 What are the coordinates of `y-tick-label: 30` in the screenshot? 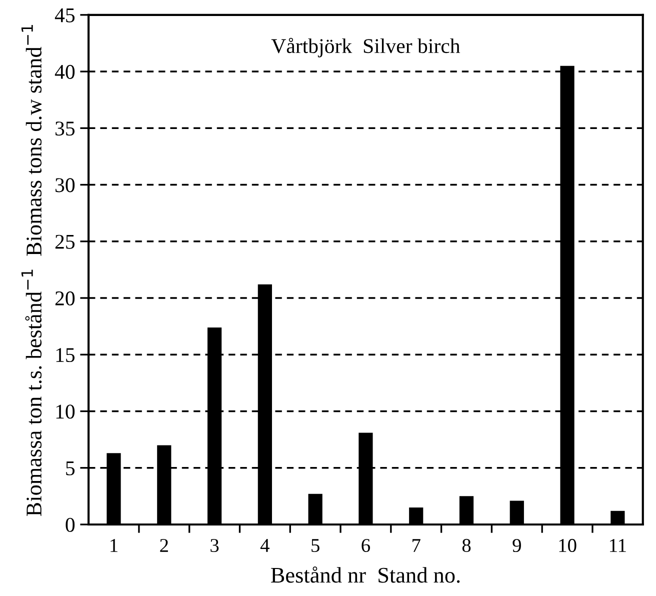 It's located at (65, 185).